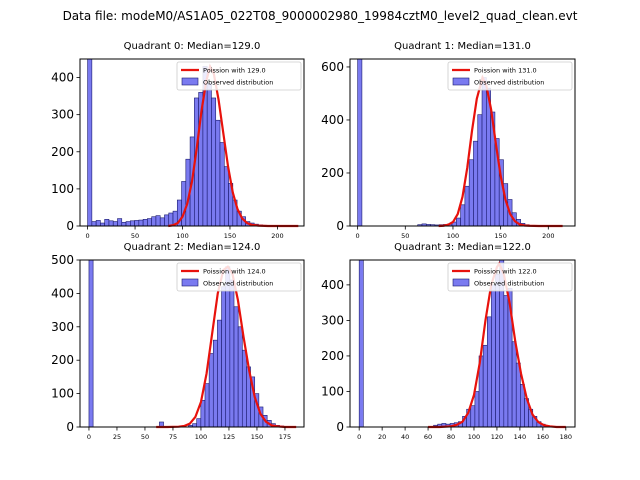 Image resolution: width=640 pixels, height=480 pixels. I want to click on y-tick-label: 600, so click(332, 67).